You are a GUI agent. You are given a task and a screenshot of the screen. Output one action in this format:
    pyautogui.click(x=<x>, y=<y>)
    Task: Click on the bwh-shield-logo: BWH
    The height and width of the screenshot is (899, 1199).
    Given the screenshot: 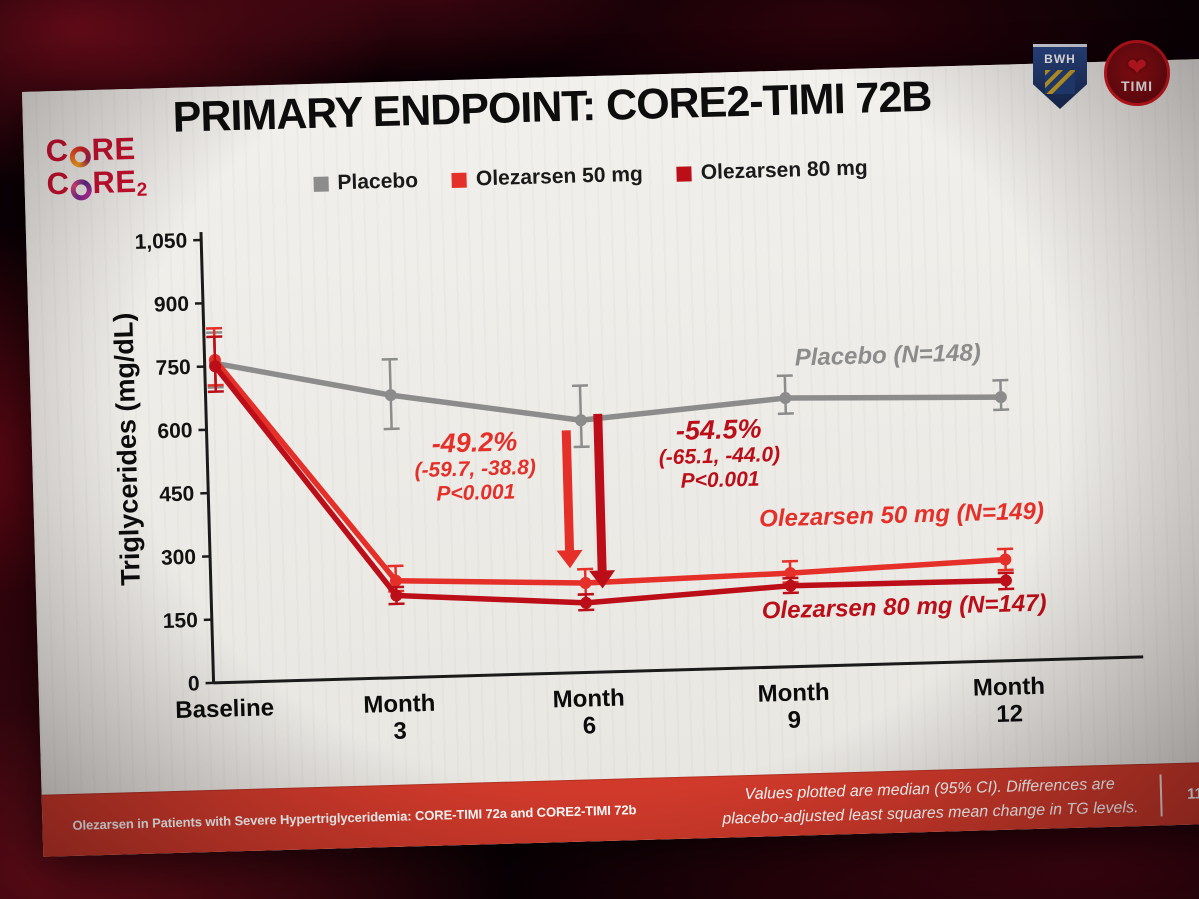 What is the action you would take?
    pyautogui.click(x=1060, y=76)
    